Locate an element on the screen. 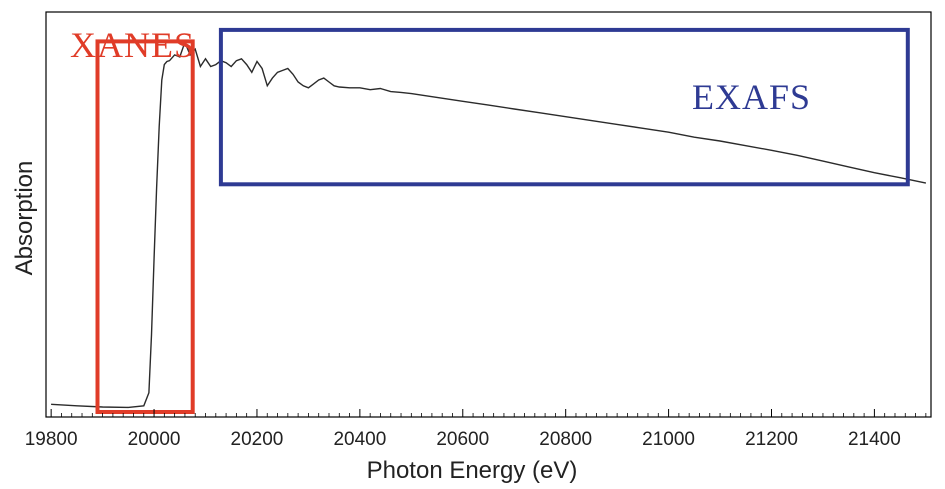 The image size is (945, 489). x-tick-label: 21000 is located at coordinates (668, 439).